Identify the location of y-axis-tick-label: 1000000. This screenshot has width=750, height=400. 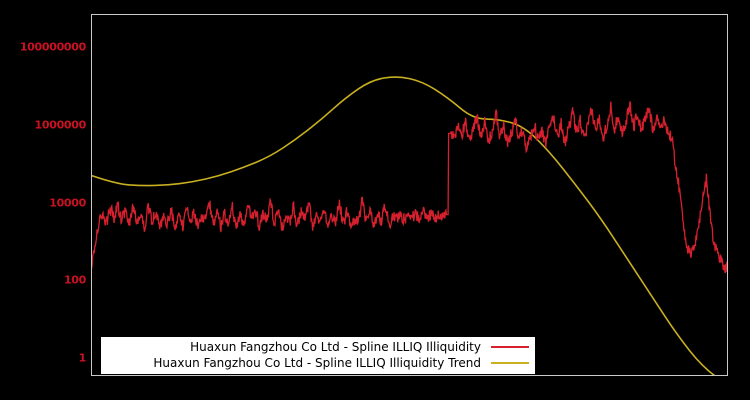
(60, 125).